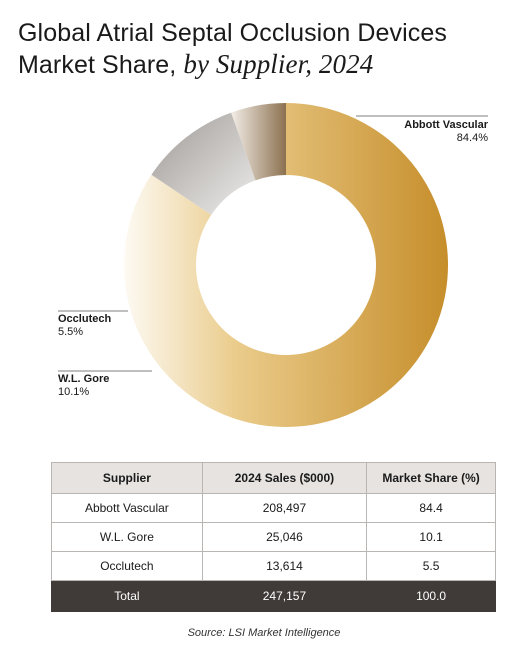 The height and width of the screenshot is (656, 528). Describe the element at coordinates (431, 537) in the screenshot. I see `cell-share: 10.1` at that location.